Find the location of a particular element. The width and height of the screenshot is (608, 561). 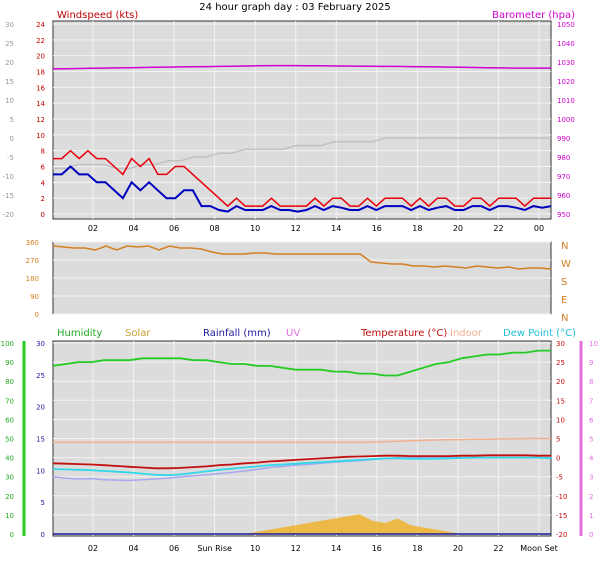

temp-tick-label: 20 is located at coordinates (560, 382).